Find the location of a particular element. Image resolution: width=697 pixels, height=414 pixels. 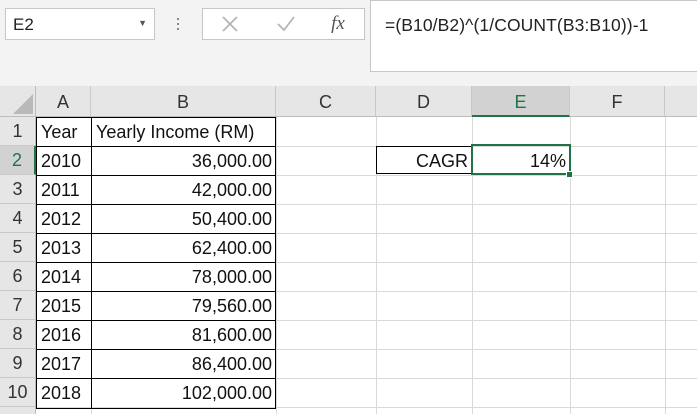

formula-text: =(B10/B2)^(1/COUNT(B3:B10))-1 is located at coordinates (516, 25).